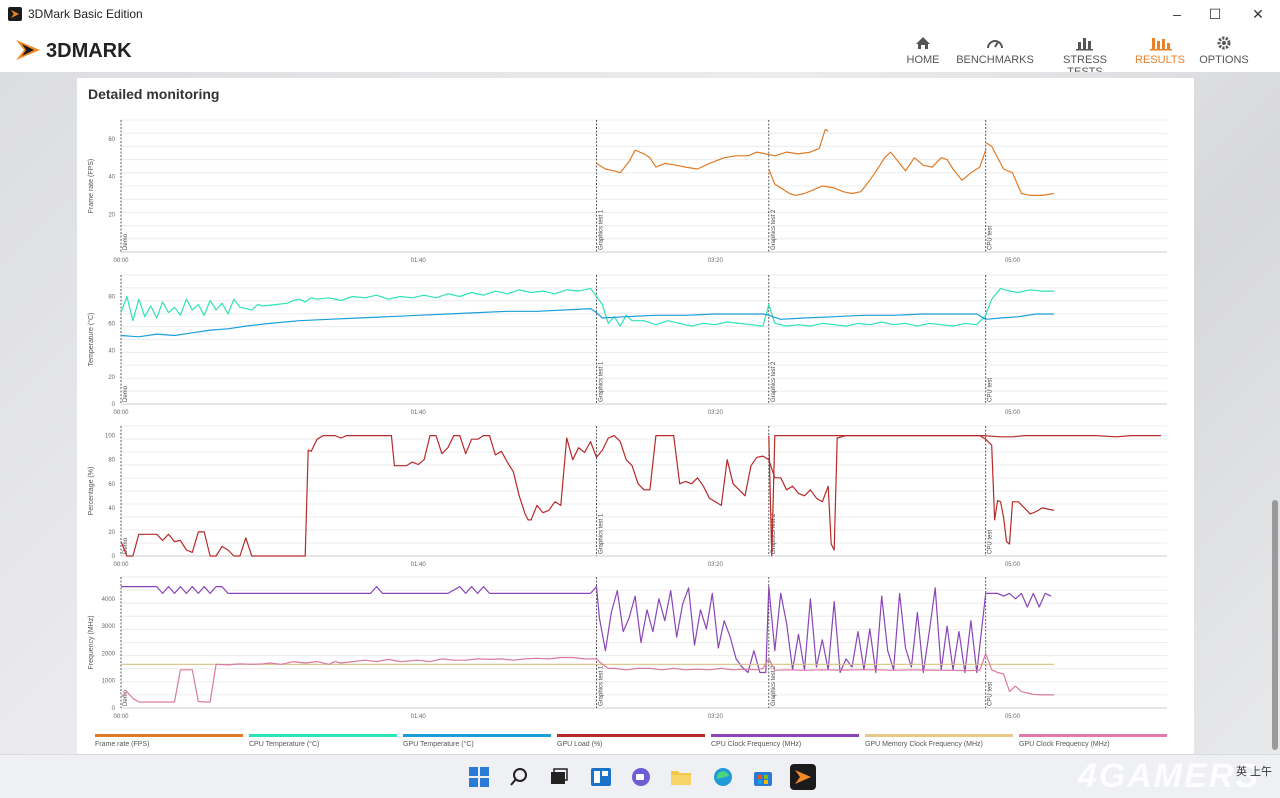 The height and width of the screenshot is (798, 1280). What do you see at coordinates (126, 697) in the screenshot?
I see `test-marker-label: Demo` at bounding box center [126, 697].